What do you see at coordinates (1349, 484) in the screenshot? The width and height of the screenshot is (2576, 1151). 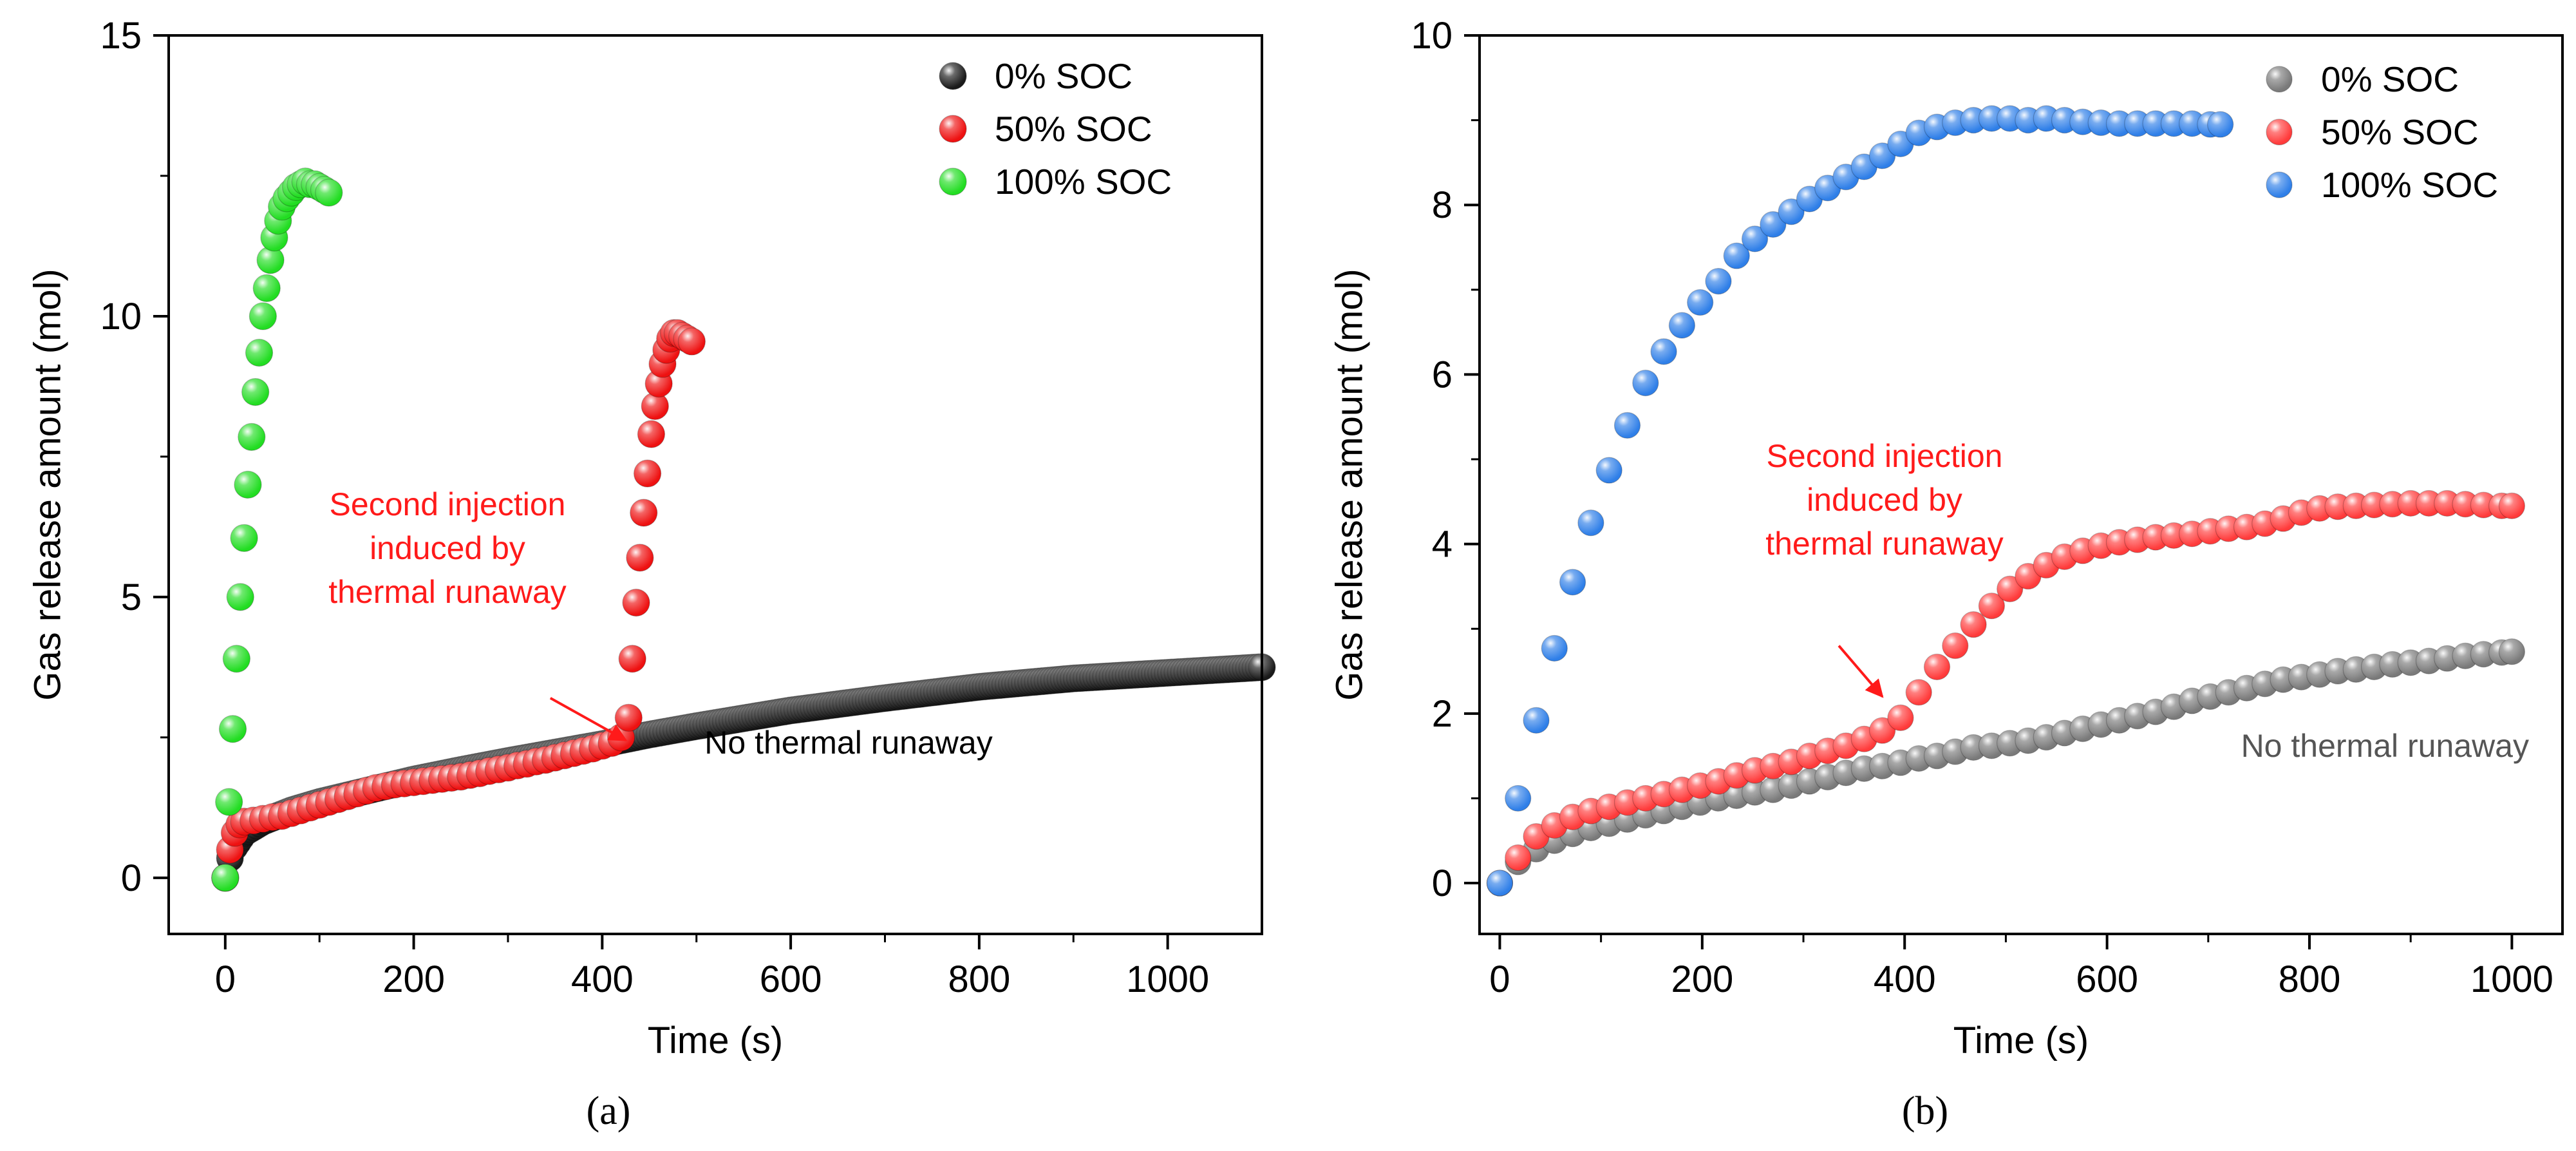 I see `y-axis-title: Gas release amount (mol)` at bounding box center [1349, 484].